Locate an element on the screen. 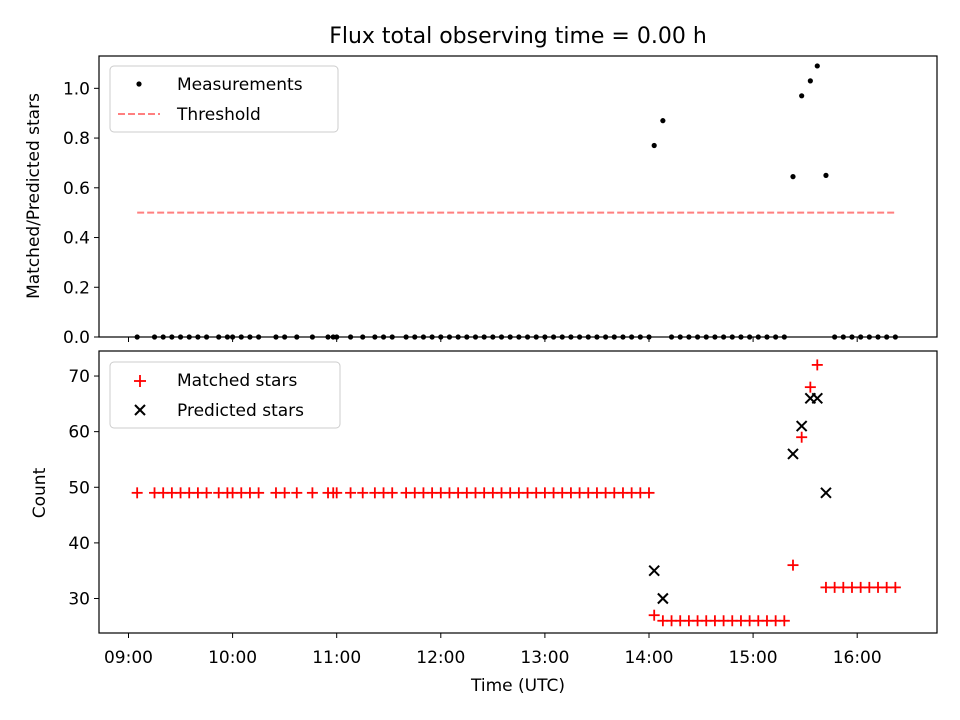  top-legend: Measurements Threshold is located at coordinates (224, 99).